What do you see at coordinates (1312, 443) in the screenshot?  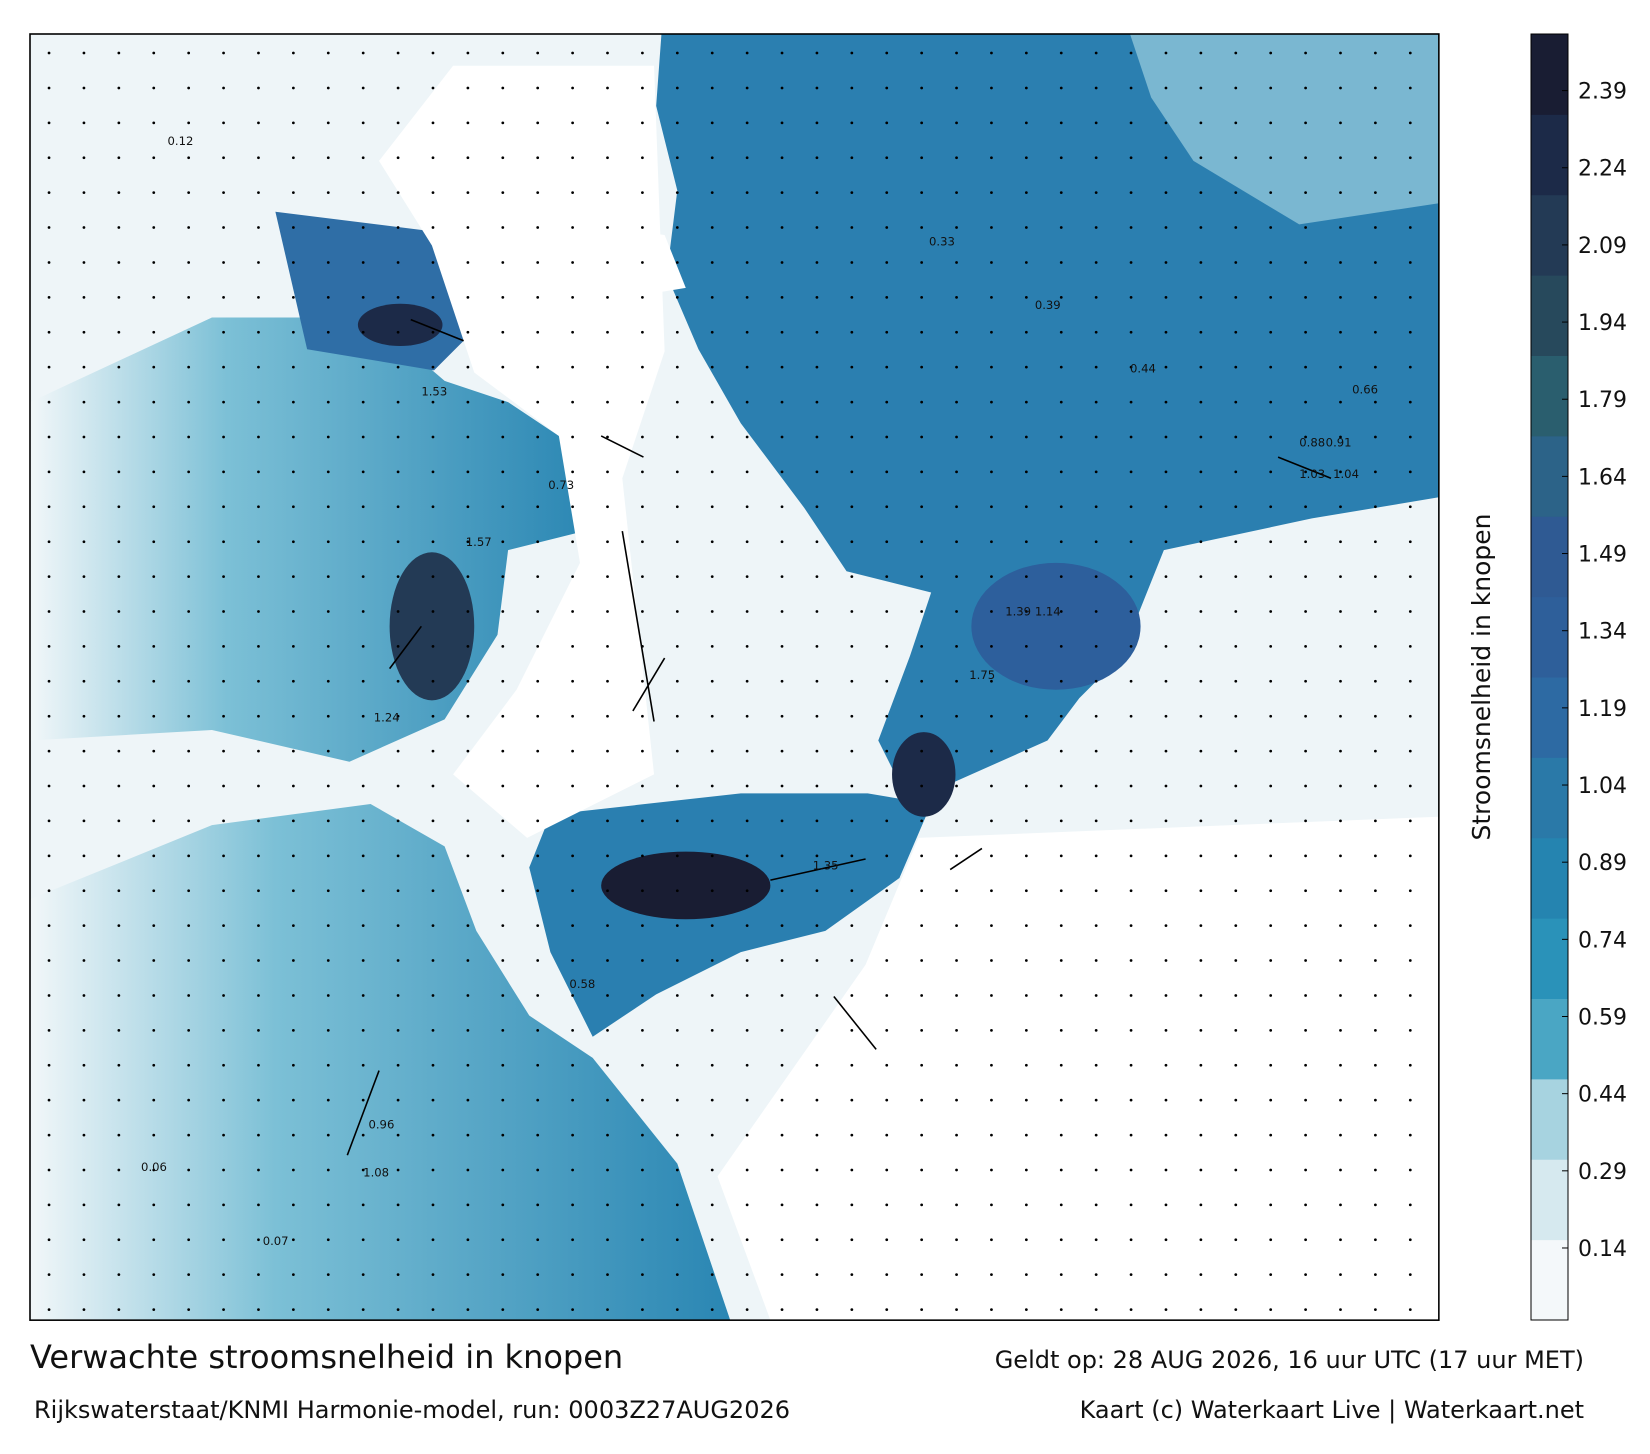 I see `speed-label: 0.88` at bounding box center [1312, 443].